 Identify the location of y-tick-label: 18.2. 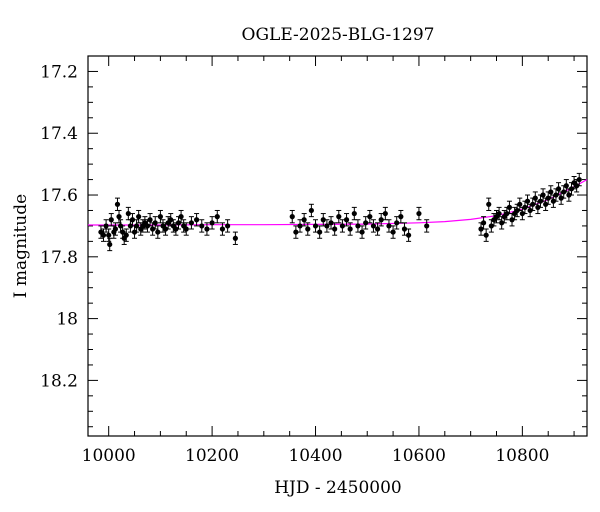
(59, 381).